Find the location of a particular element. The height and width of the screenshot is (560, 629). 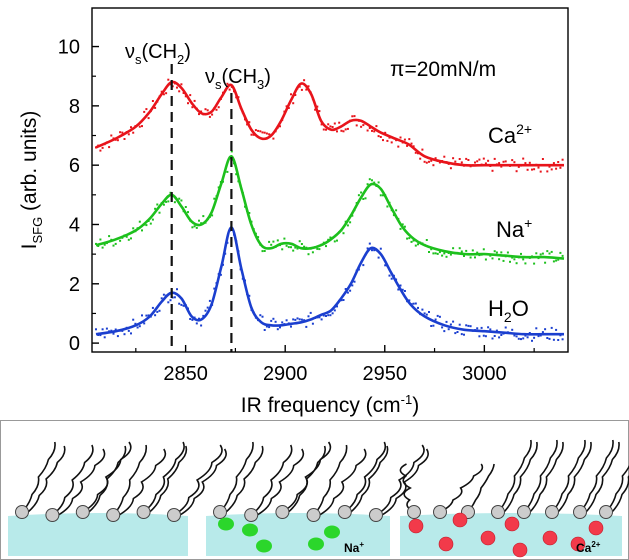

y-axis-label: ISFG (arb. units) is located at coordinates (31, 180).